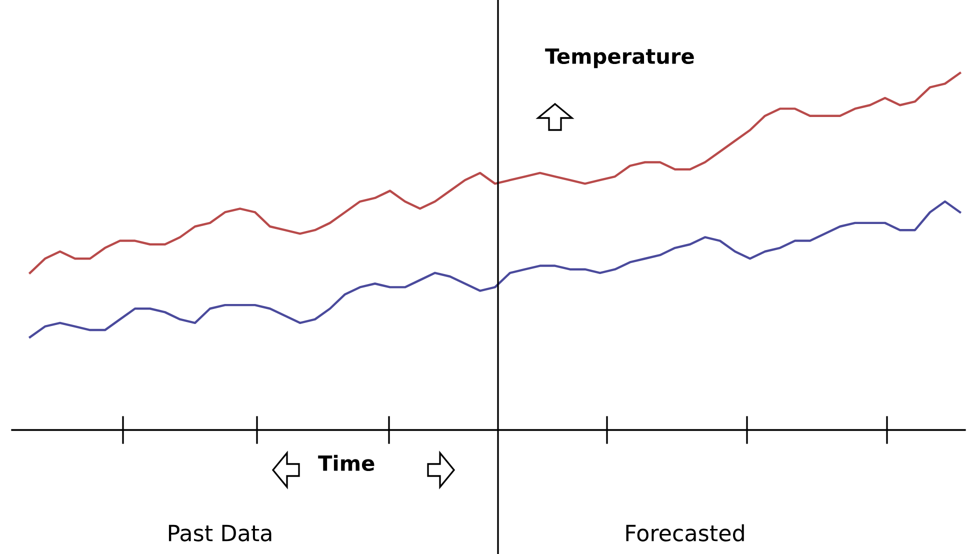 The height and width of the screenshot is (554, 972). Describe the element at coordinates (619, 58) in the screenshot. I see `text: Temperature` at that location.